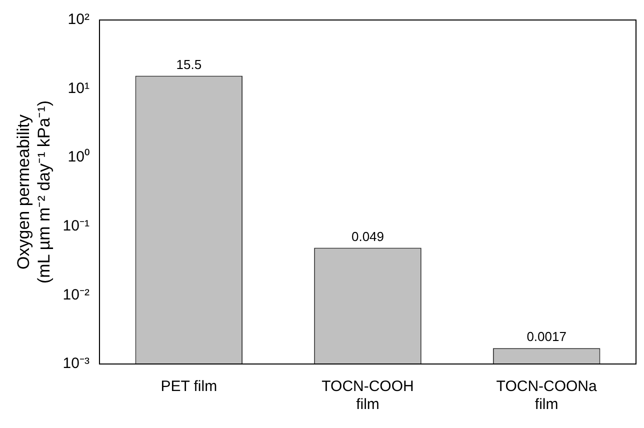 The image size is (644, 428). Describe the element at coordinates (34, 192) in the screenshot. I see `y-axis-title: Oxygen permeability (mL µm m⁻² day⁻¹ kPa⁻¹)` at that location.